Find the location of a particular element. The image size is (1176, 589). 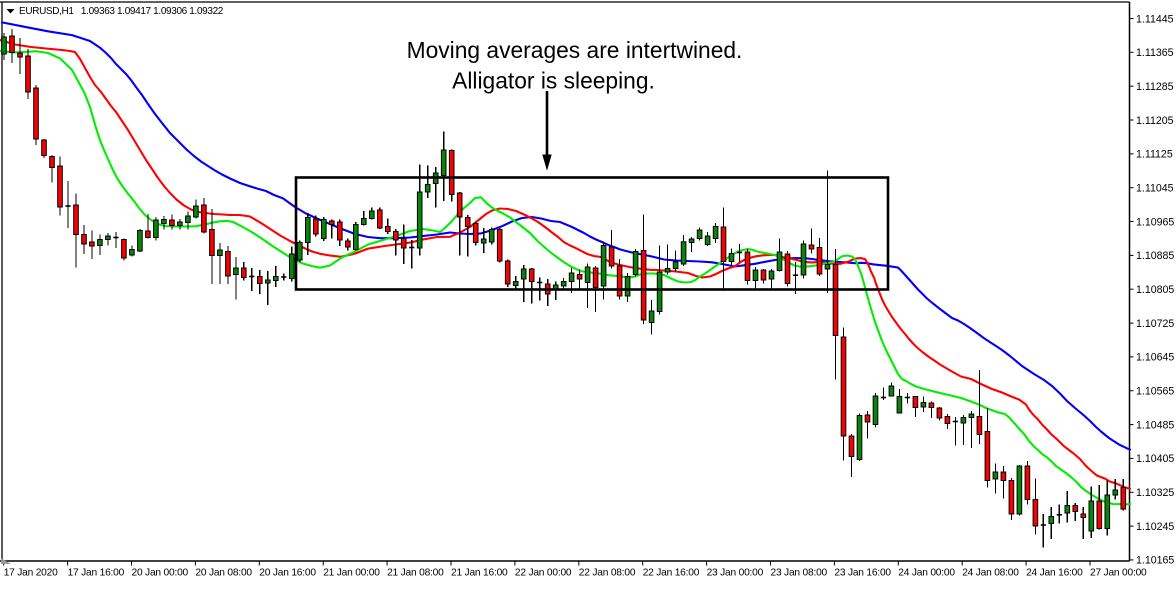

svg-text: 1.10165 is located at coordinates (1155, 561).